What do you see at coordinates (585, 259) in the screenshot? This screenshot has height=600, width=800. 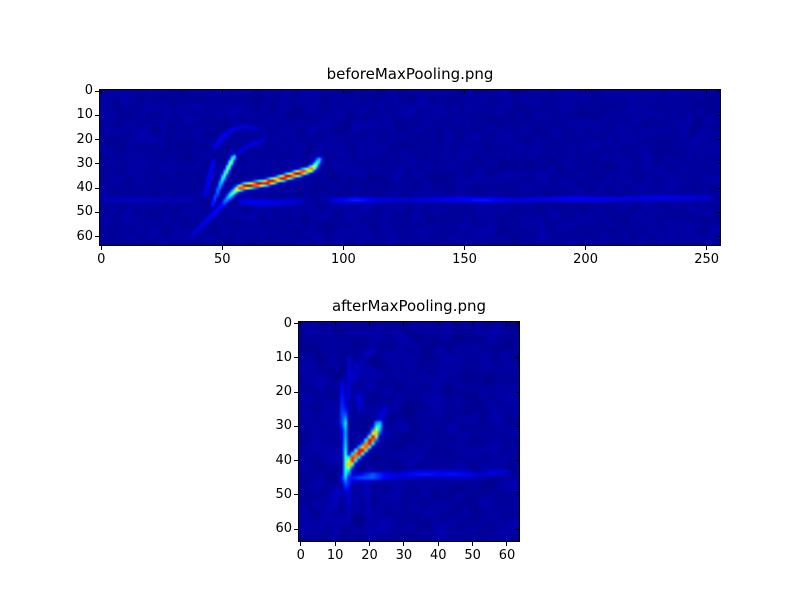 I see `x-tick-label: 200` at bounding box center [585, 259].